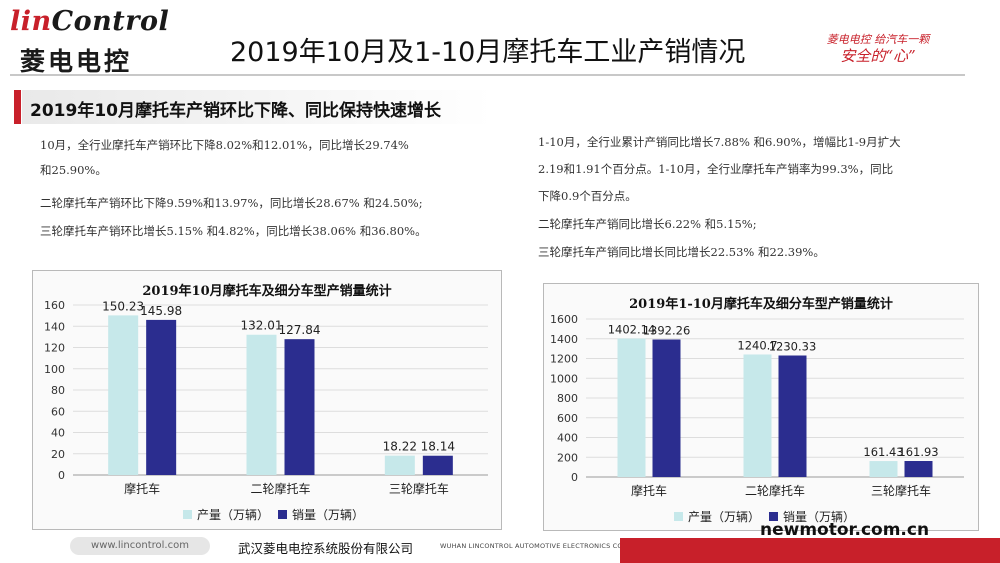 Image resolution: width=1000 pixels, height=563 pixels. I want to click on right-paragraph-line: 三轮摩托车产销同比增长同比增长22.53% 和22.39%。, so click(681, 252).